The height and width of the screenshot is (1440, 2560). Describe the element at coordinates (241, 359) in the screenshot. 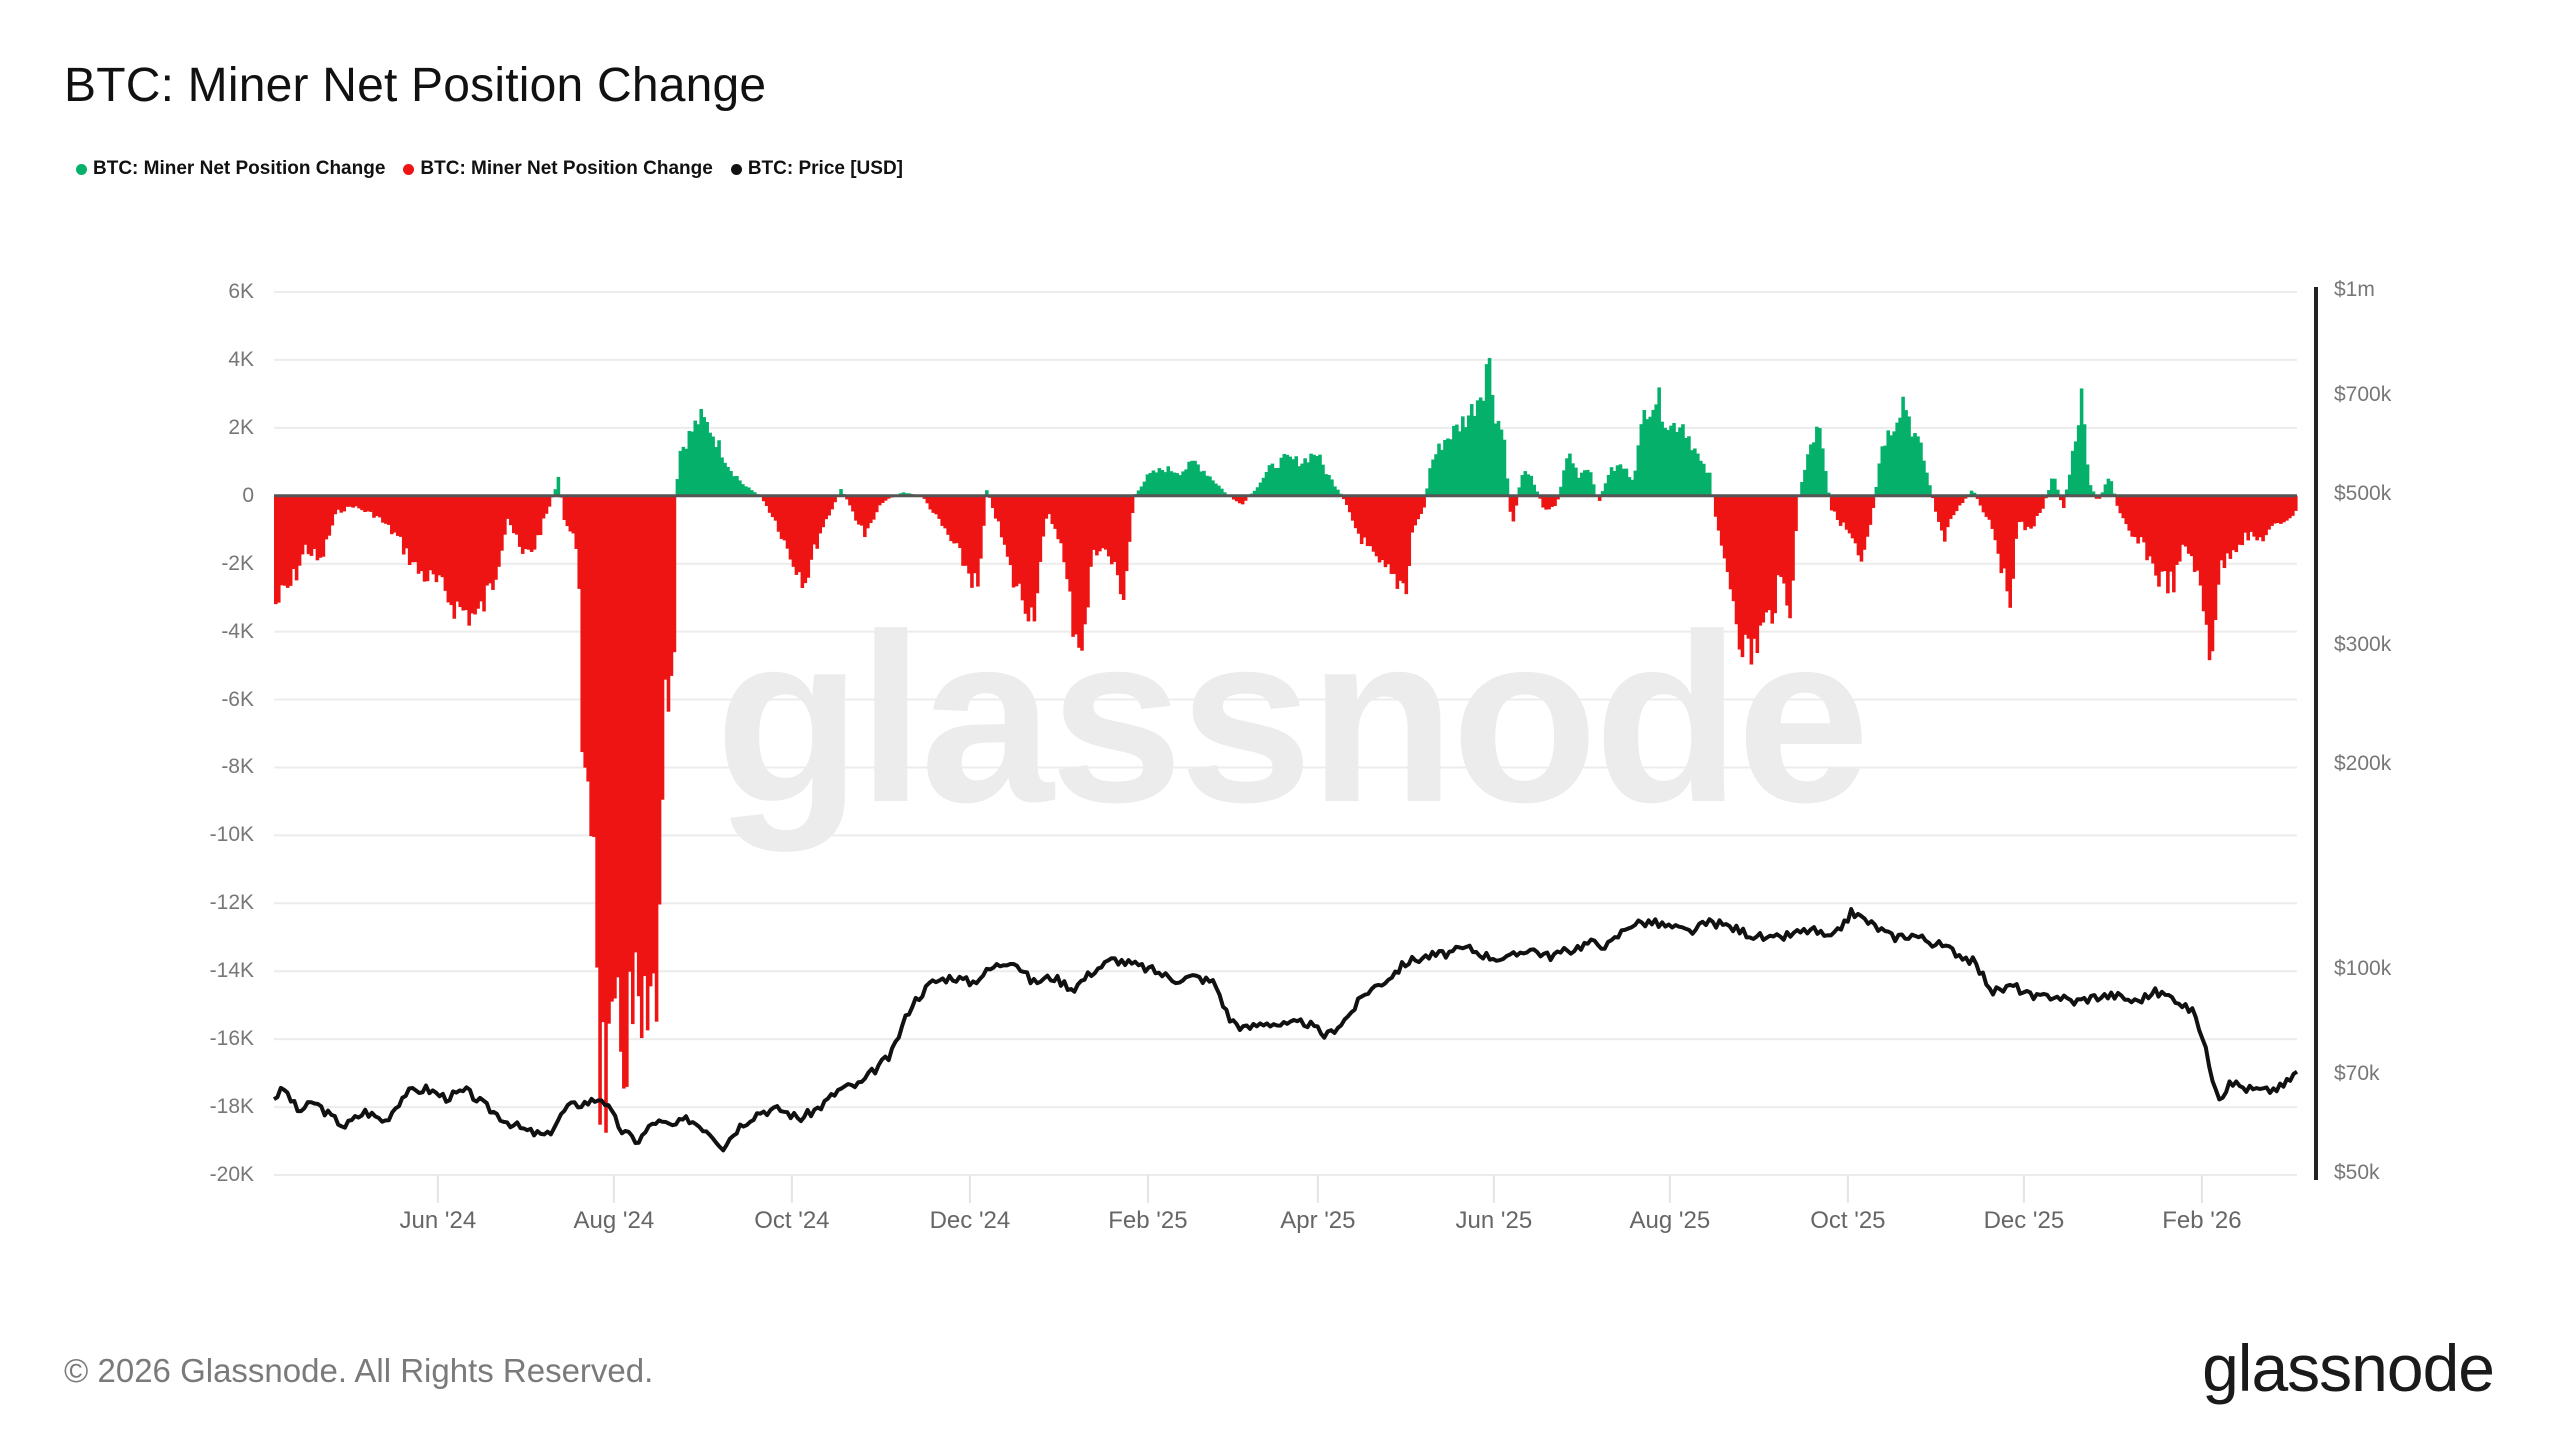

I see `y-axis-label: 4K` at that location.